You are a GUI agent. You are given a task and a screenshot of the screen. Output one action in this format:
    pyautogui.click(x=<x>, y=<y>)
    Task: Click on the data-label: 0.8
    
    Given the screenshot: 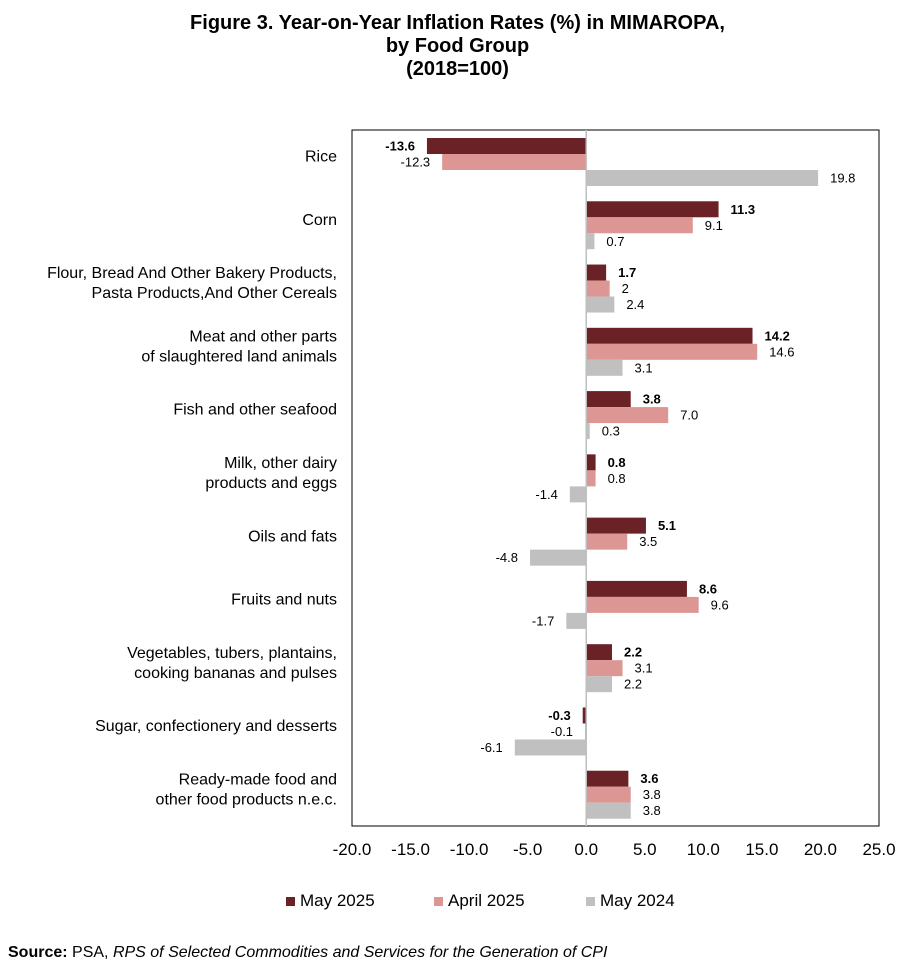 What is the action you would take?
    pyautogui.click(x=617, y=462)
    